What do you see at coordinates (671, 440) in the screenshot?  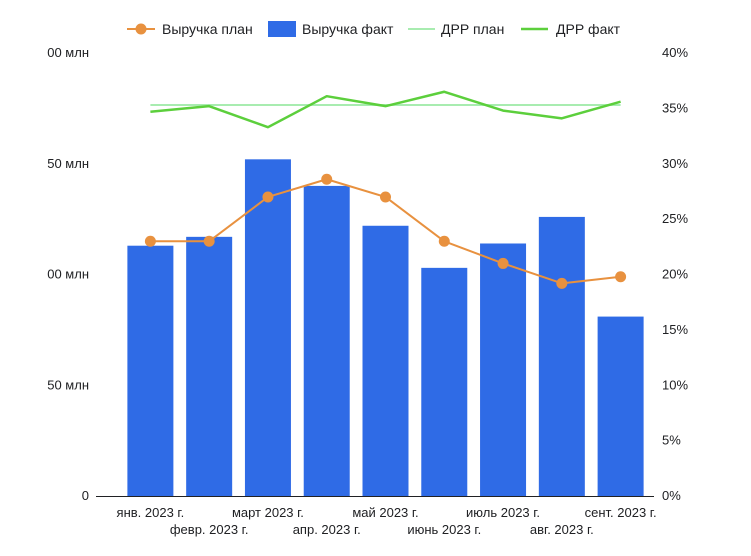 I see `right-tick-label: 5%` at bounding box center [671, 440].